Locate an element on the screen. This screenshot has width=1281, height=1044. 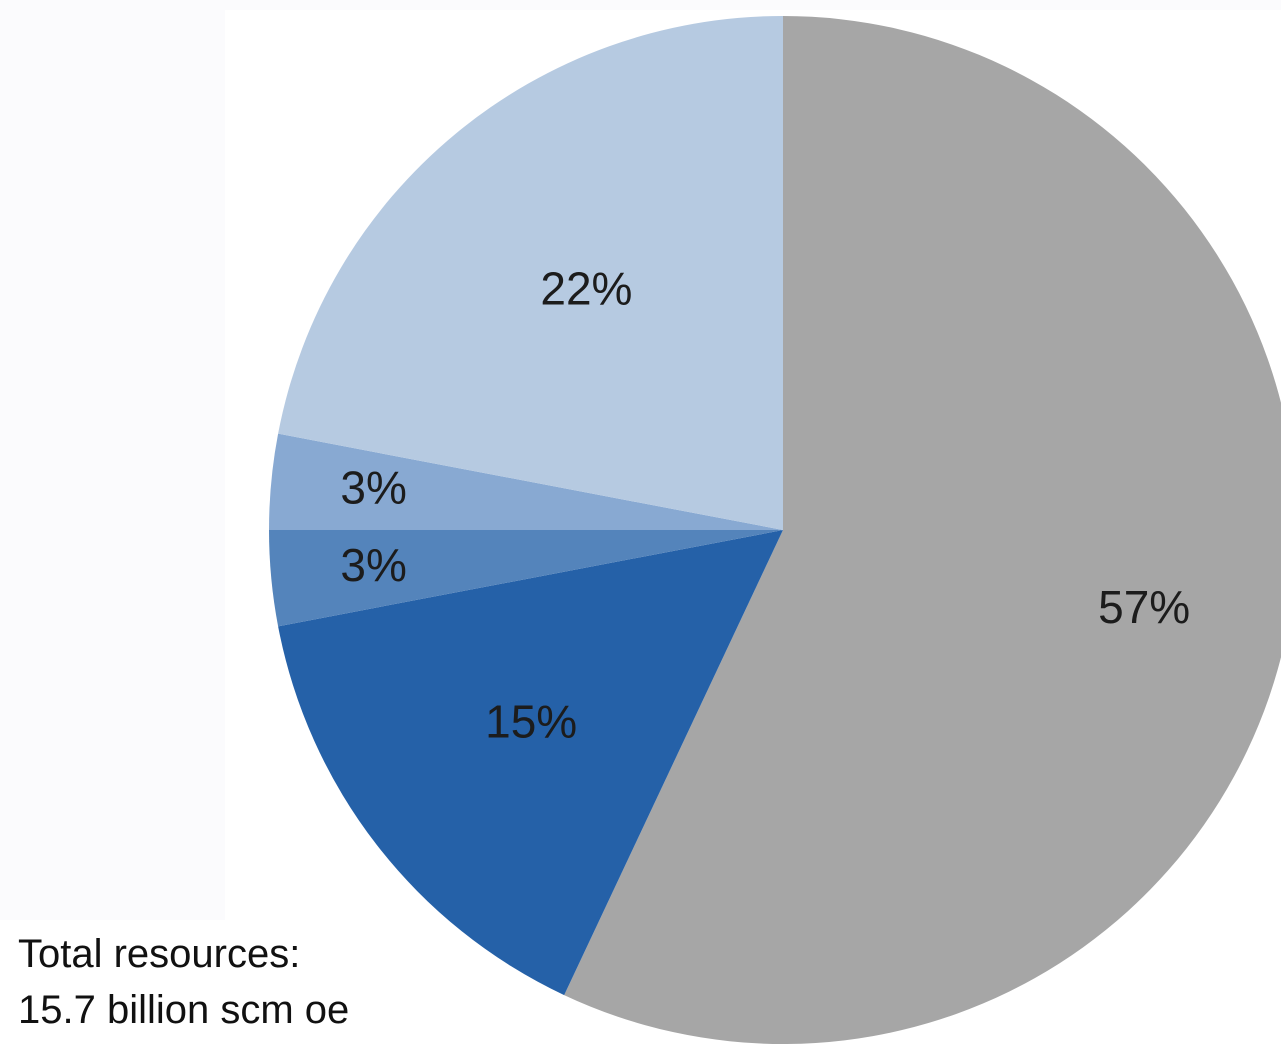
background-strip is located at coordinates (753, 5).